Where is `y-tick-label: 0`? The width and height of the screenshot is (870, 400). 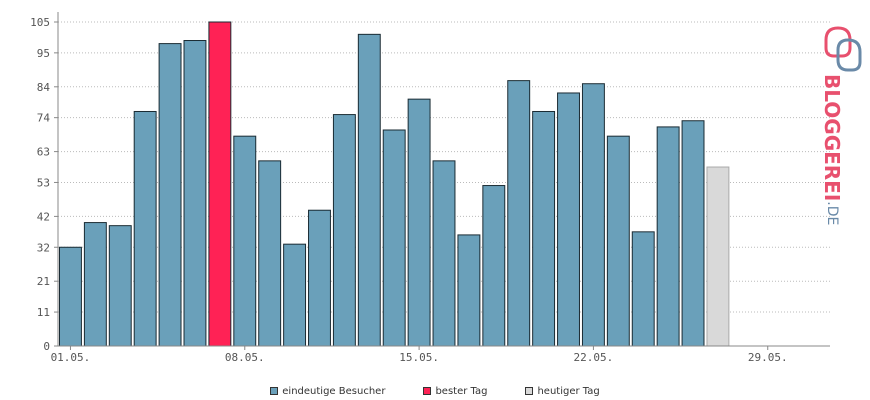 y-tick-label: 0 is located at coordinates (46, 346).